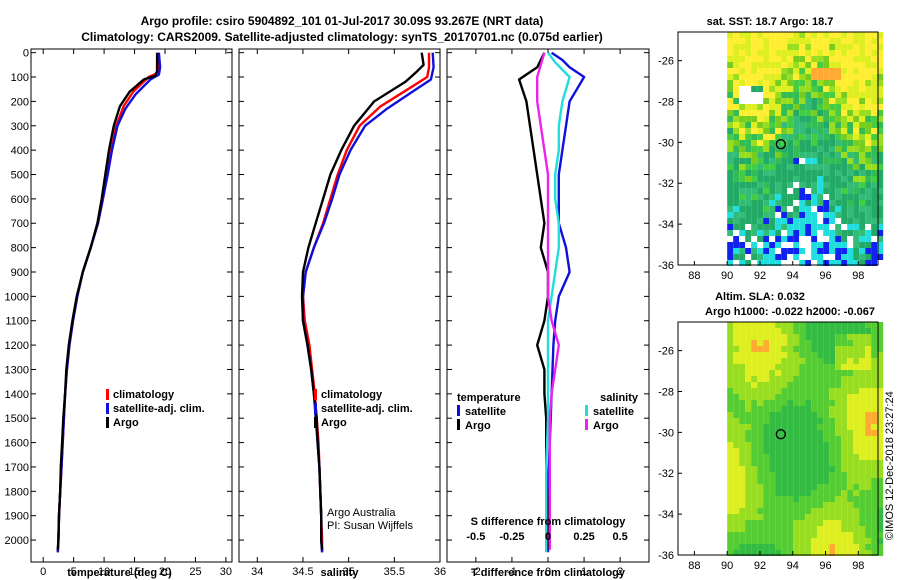 The width and height of the screenshot is (900, 580). I want to click on x-axis-label: temperature (deg C), so click(119, 573).